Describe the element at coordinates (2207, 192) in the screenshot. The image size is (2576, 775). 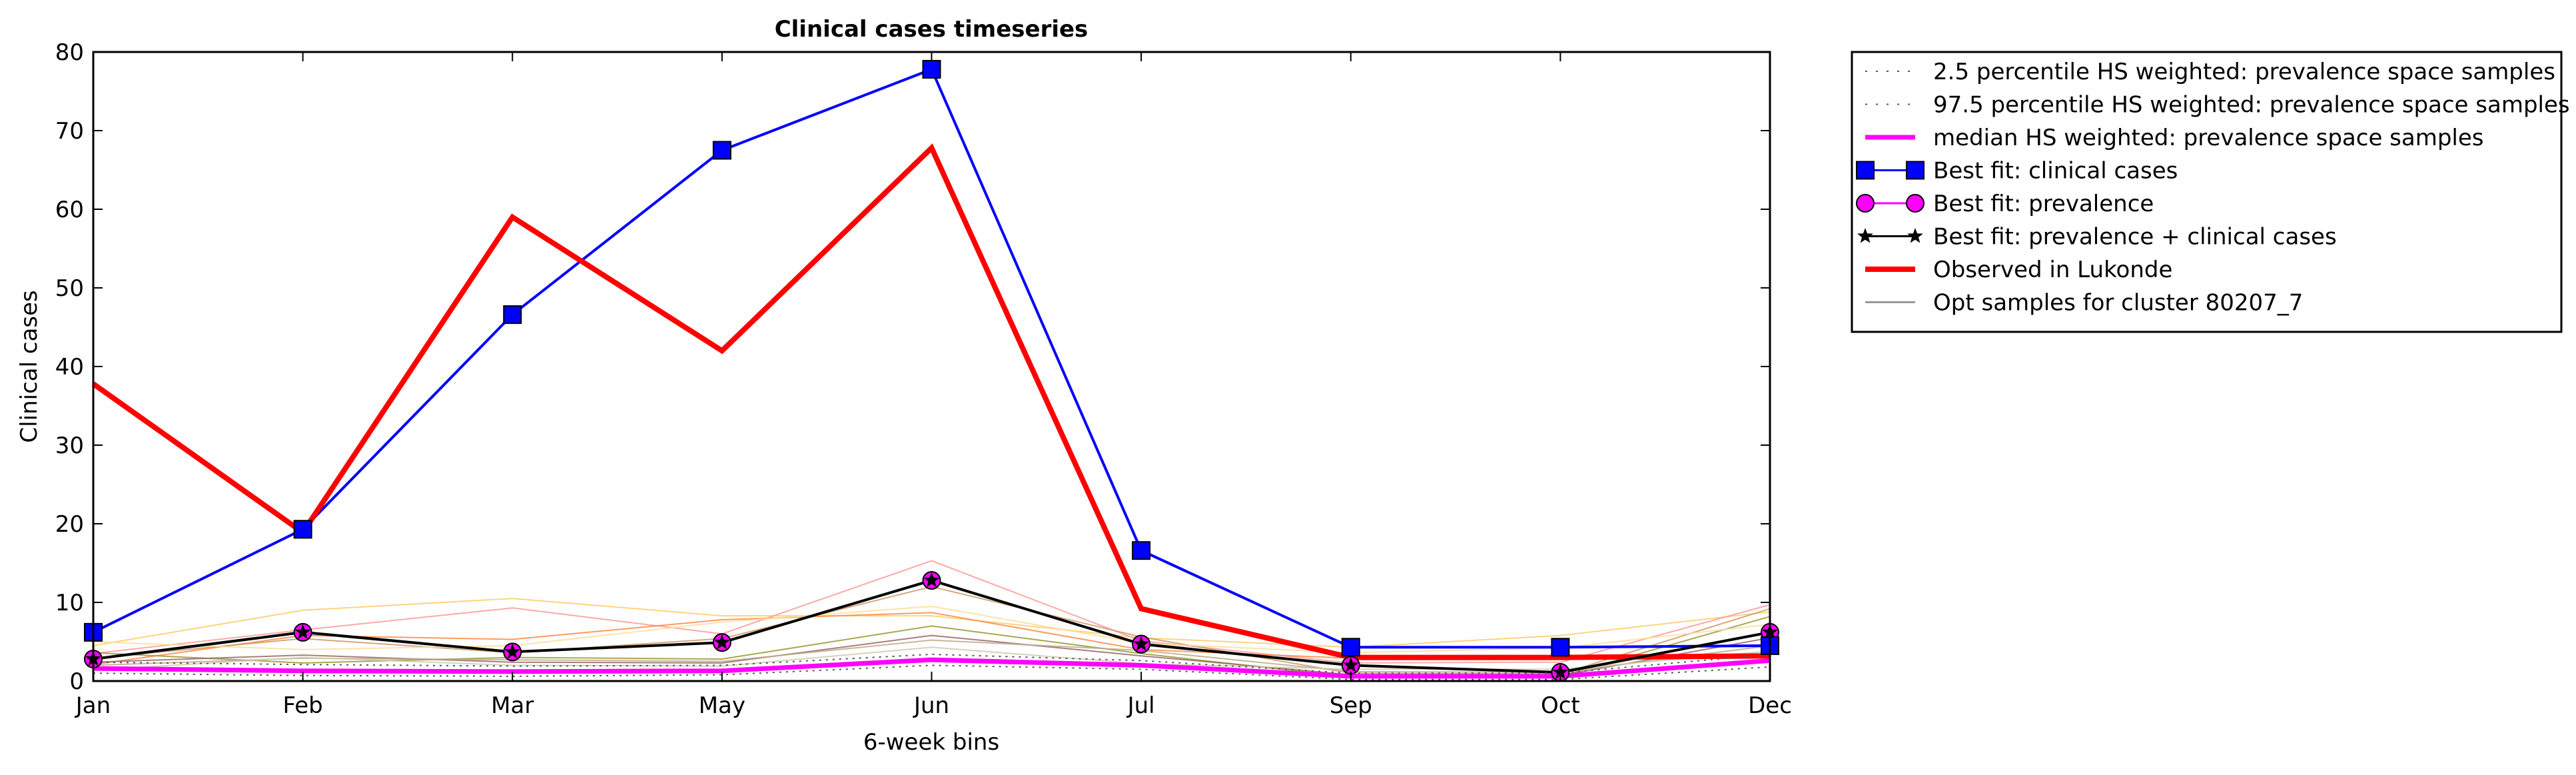
I see `legend-box` at that location.